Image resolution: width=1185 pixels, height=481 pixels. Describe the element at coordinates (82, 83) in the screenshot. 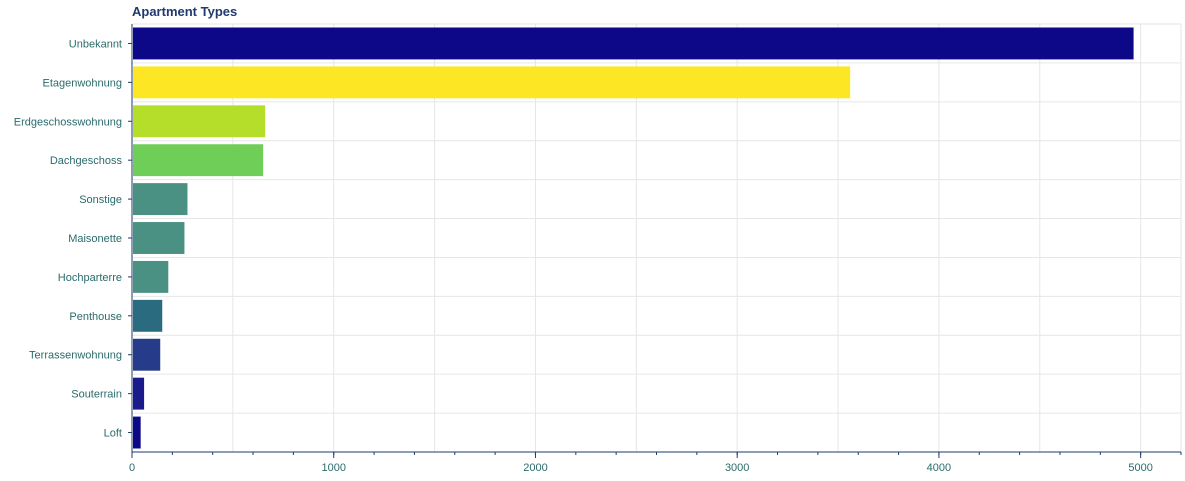

I see `y-tick-label: Etagenwohnung` at that location.